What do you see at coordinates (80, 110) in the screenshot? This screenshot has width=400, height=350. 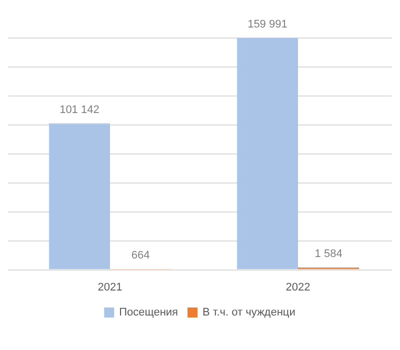 I see `data-label: 101 142` at bounding box center [80, 110].